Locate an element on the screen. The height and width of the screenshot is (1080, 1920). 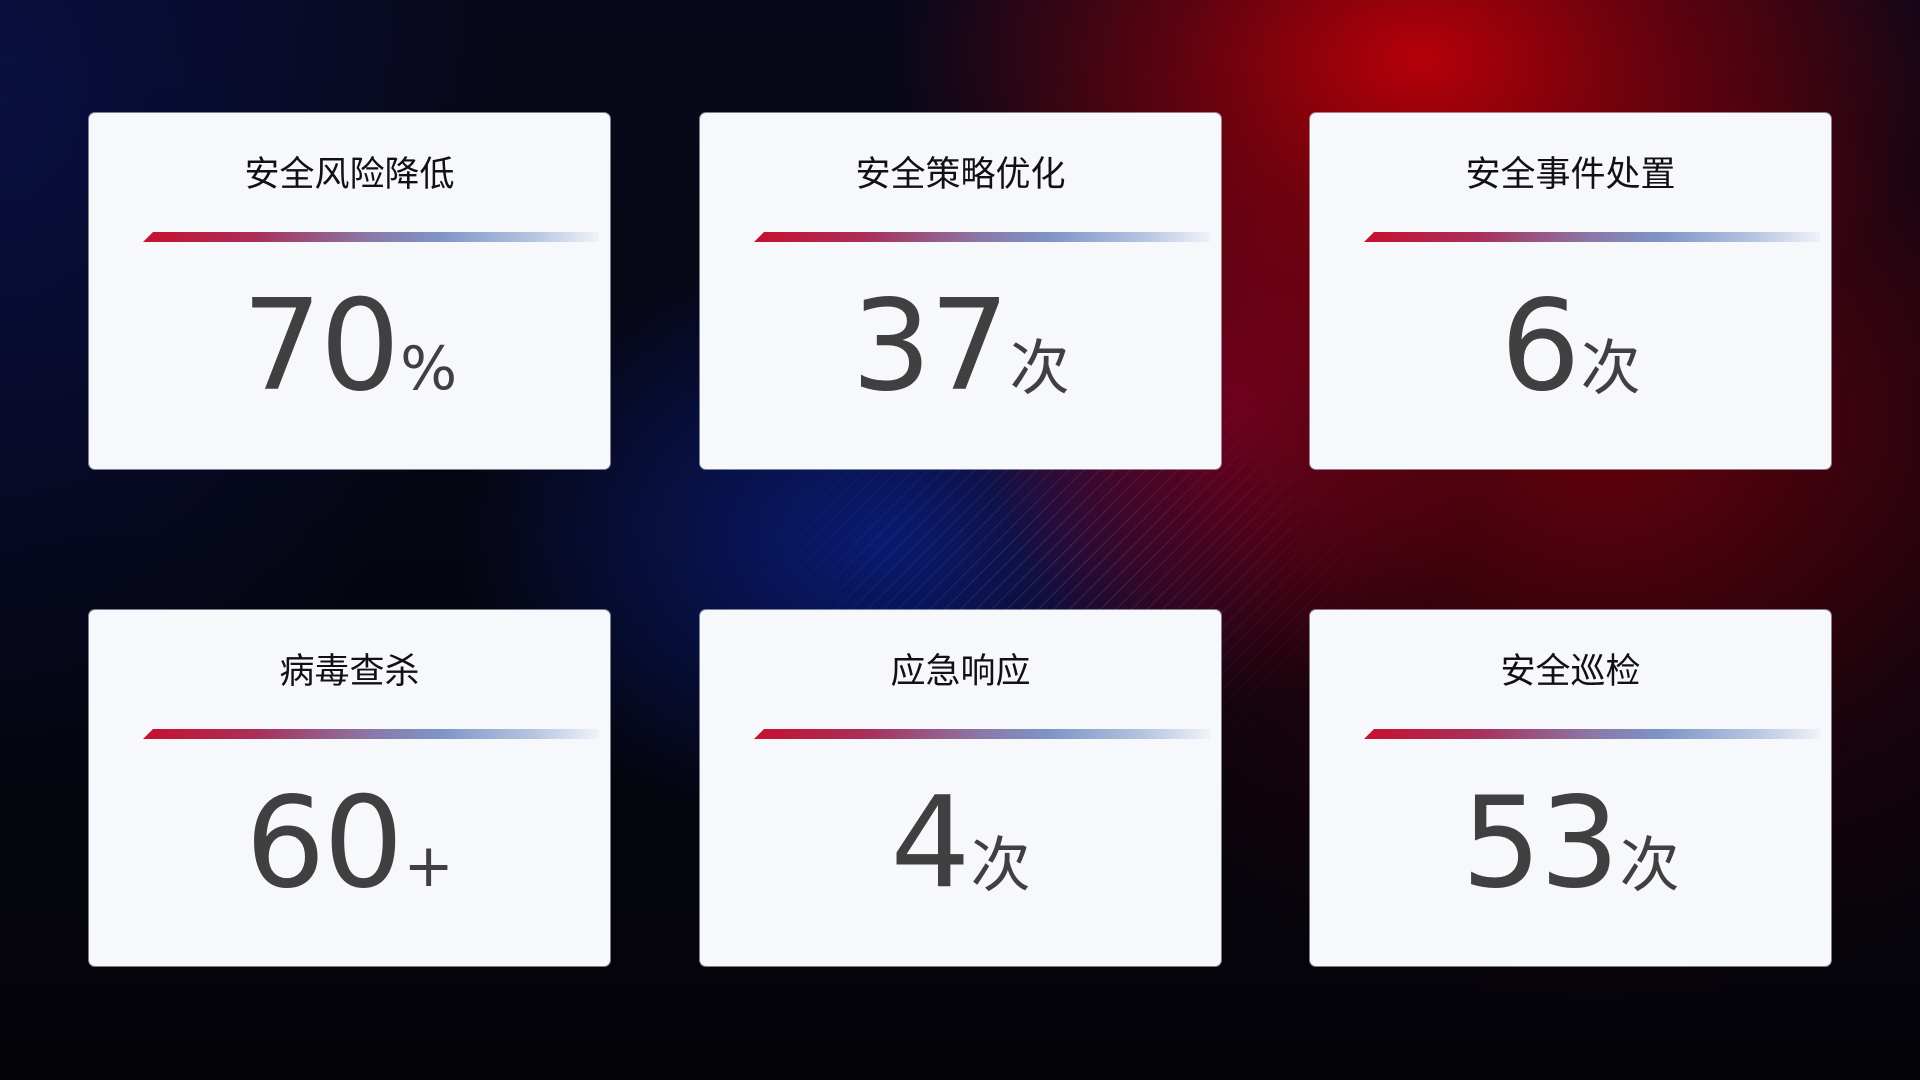
stat-card: 安全策略优化 37次 is located at coordinates (960, 291).